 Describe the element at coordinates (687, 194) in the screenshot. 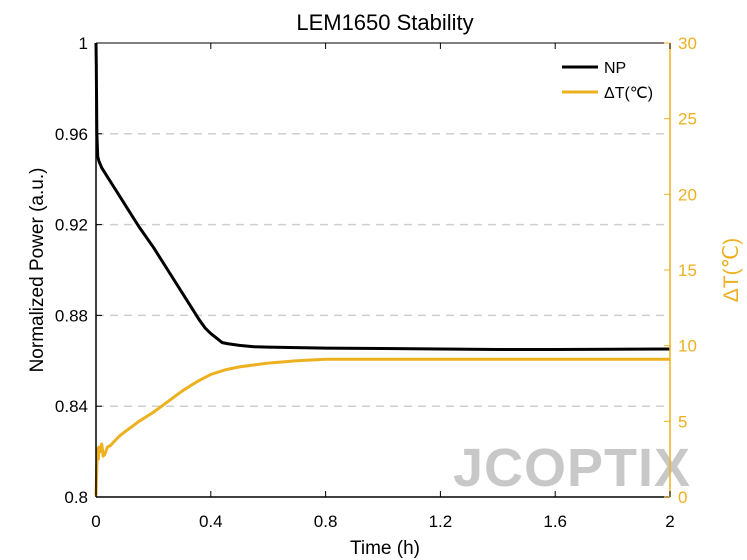

I see `y-right-tick-label: 20` at that location.